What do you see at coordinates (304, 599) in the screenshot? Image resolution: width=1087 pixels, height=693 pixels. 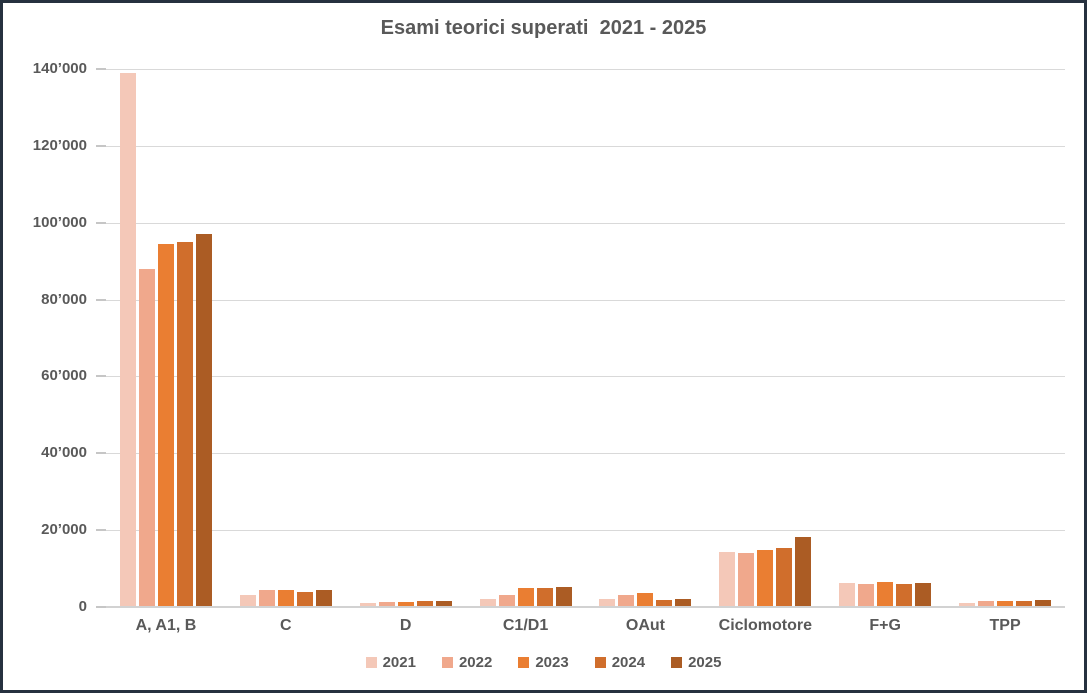 I see `bar-2024-C` at bounding box center [304, 599].